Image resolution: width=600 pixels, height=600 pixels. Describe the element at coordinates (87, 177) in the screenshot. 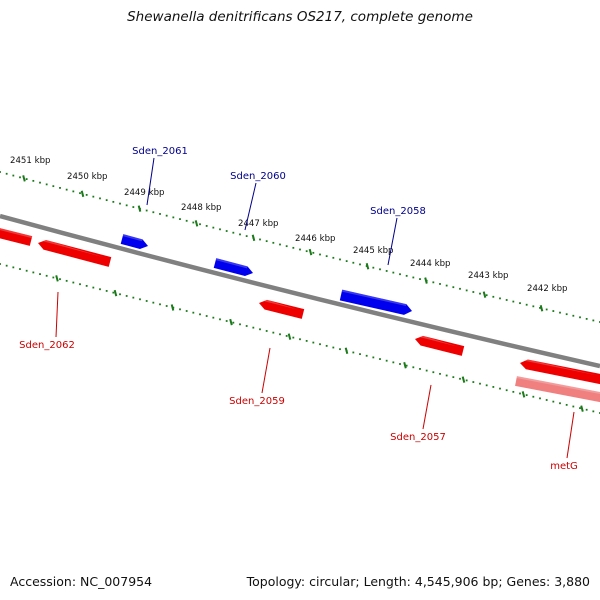

I see `scale-label: 2450 kbp` at that location.